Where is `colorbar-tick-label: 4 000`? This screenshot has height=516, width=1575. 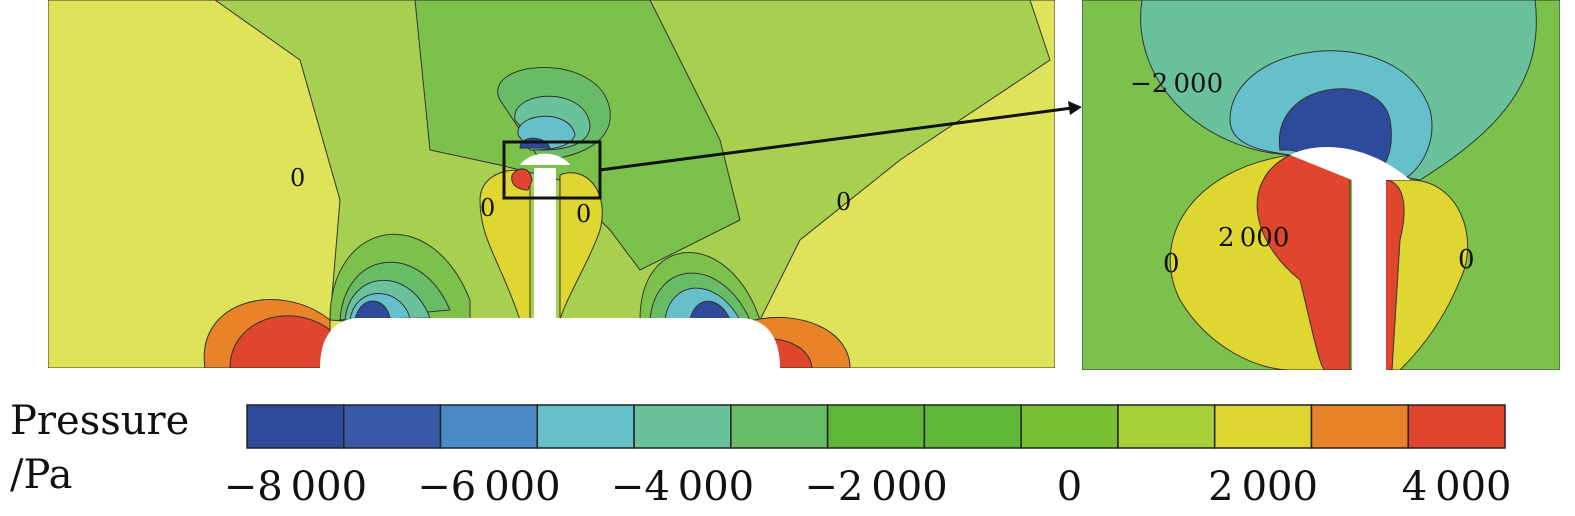
colorbar-tick-label: 4 000 is located at coordinates (1457, 487).